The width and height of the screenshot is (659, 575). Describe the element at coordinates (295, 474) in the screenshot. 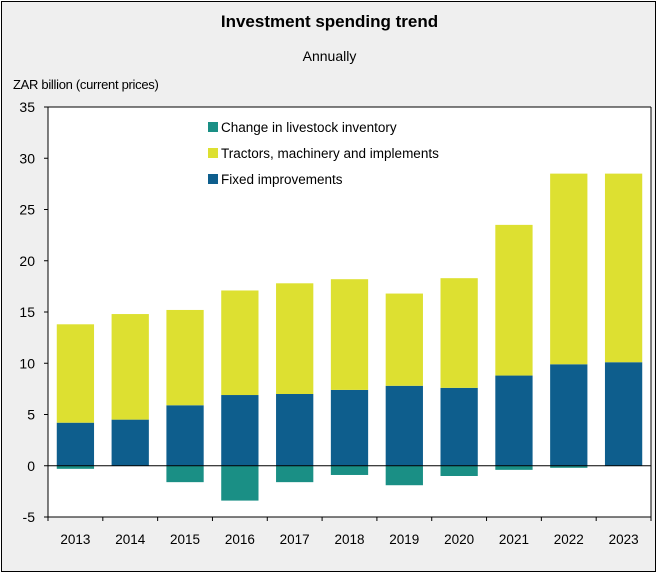

I see `bar-change-in-livestock-inventory-2017` at that location.